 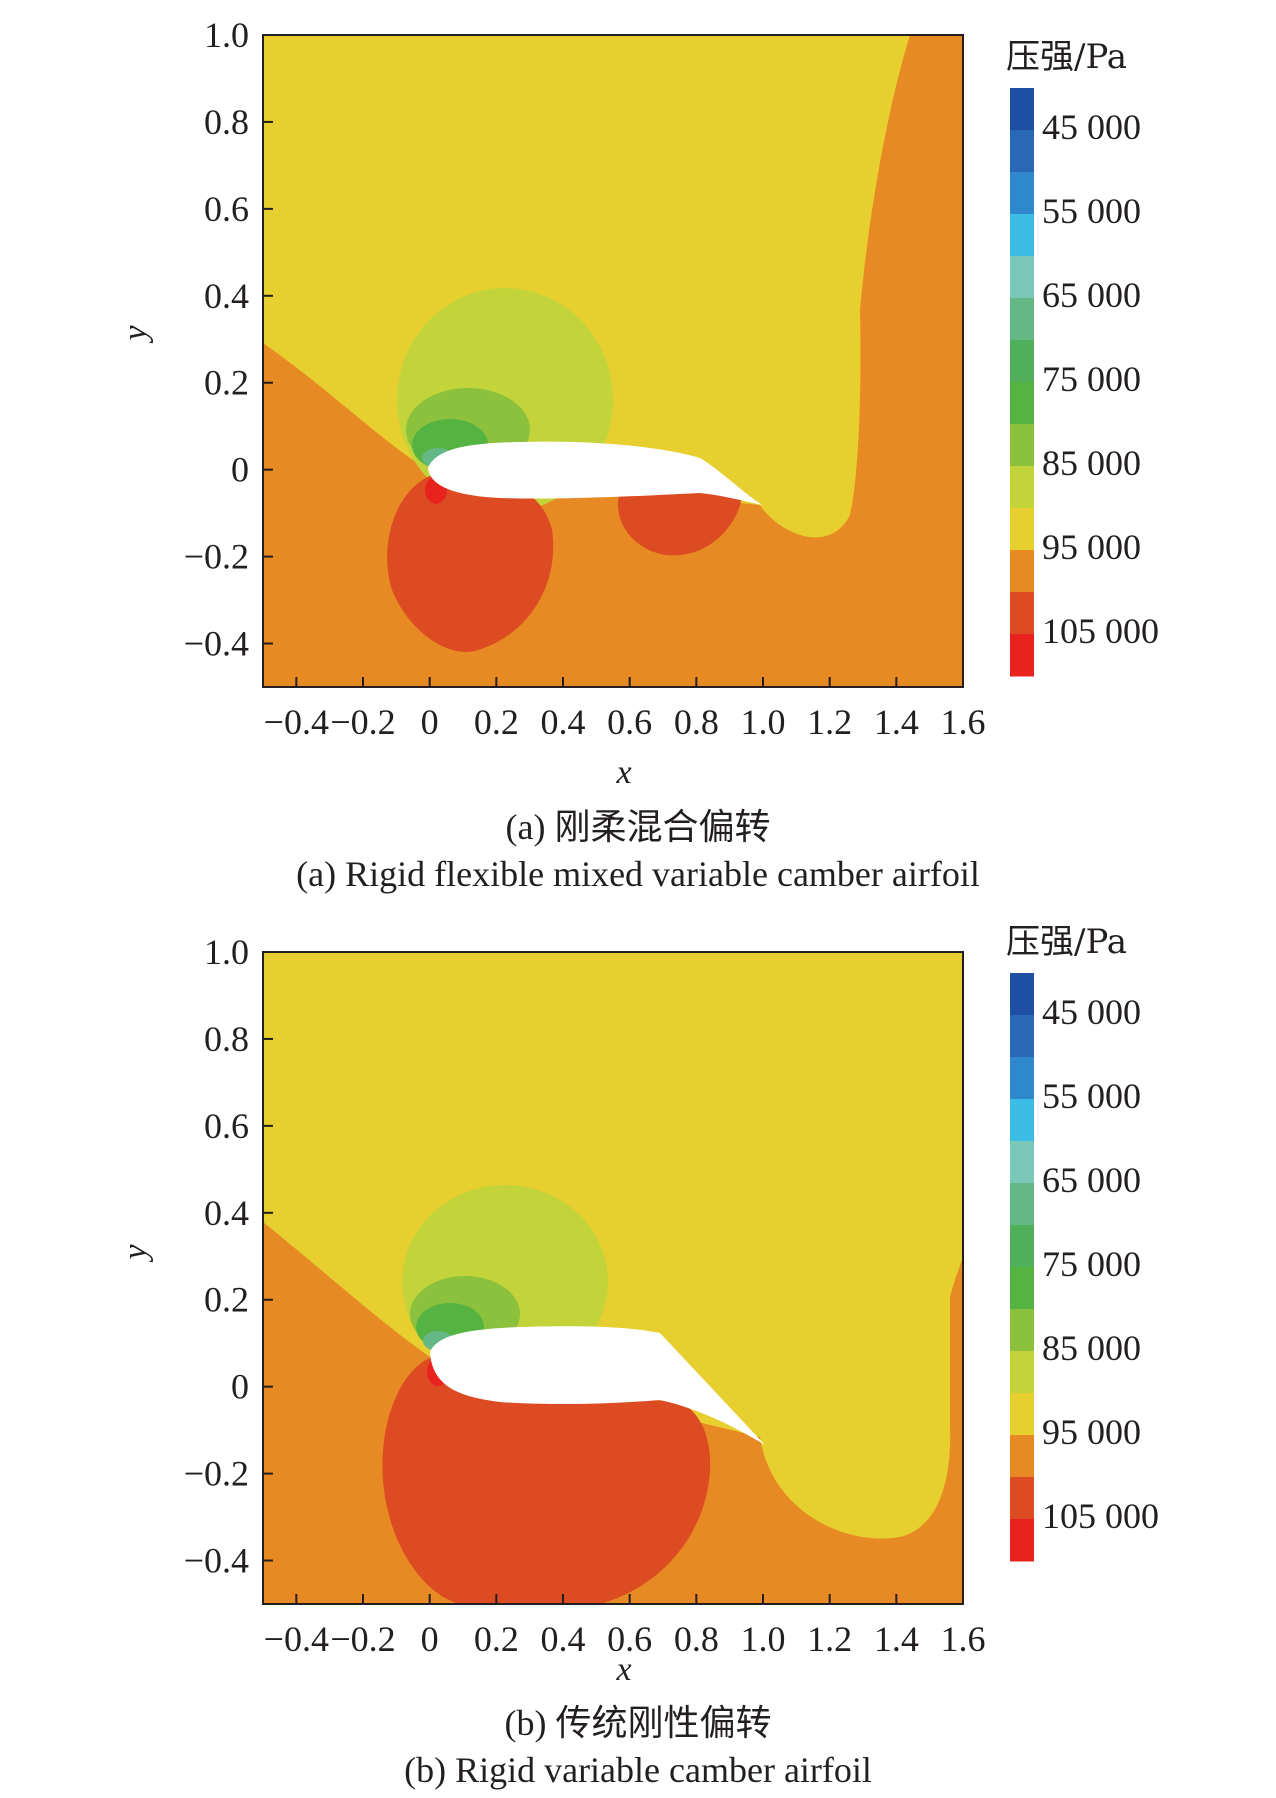 What do you see at coordinates (135, 334) in the screenshot?
I see `y-axis-label-a: y` at bounding box center [135, 334].